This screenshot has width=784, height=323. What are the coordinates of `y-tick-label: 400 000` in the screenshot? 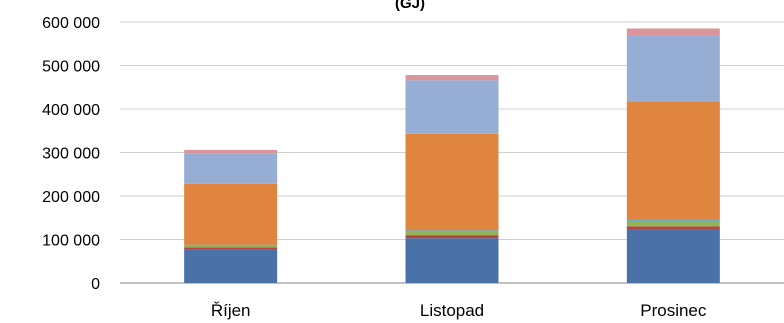 It's located at (71, 110).